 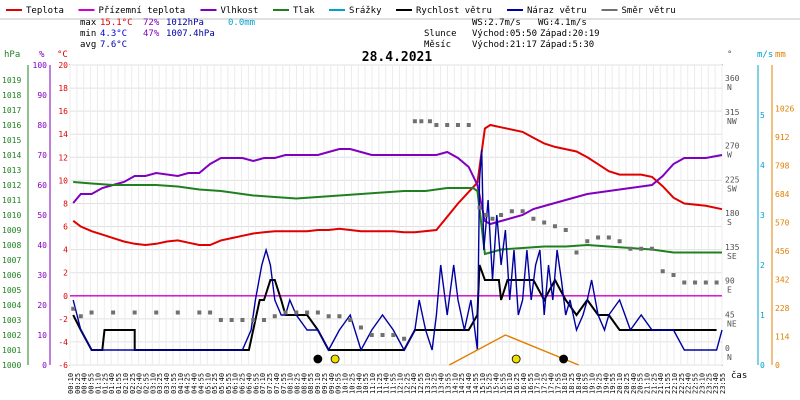 What do you see at coordinates (782, 280) in the screenshot?
I see `tick-label-rain: 342` at bounding box center [782, 280].